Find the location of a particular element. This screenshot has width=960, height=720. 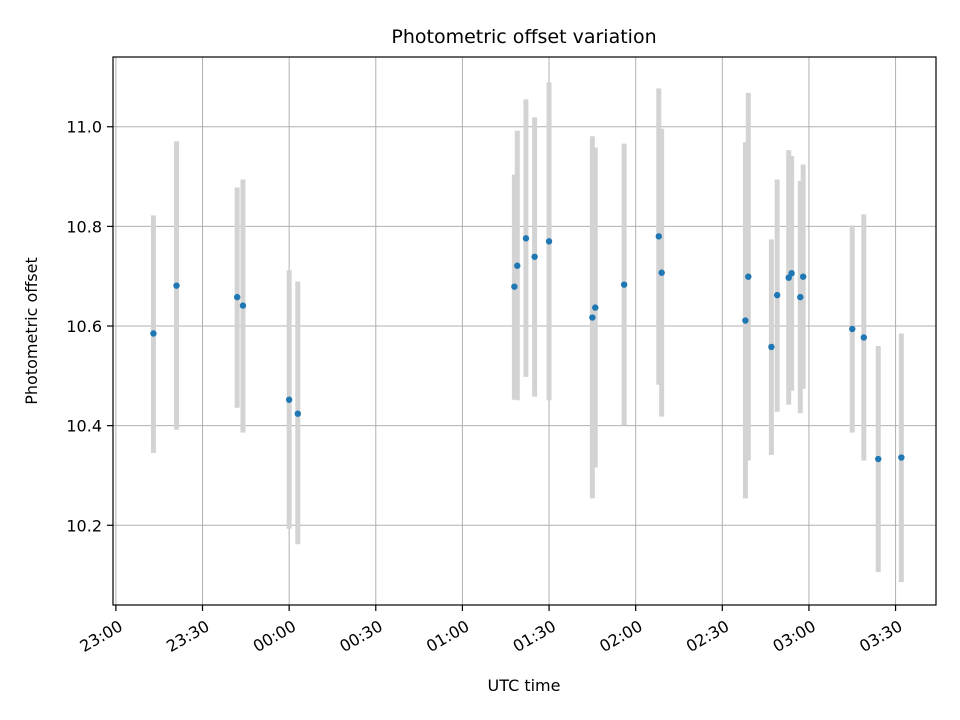

y-axis-label: Photometric offset is located at coordinates (31, 331).